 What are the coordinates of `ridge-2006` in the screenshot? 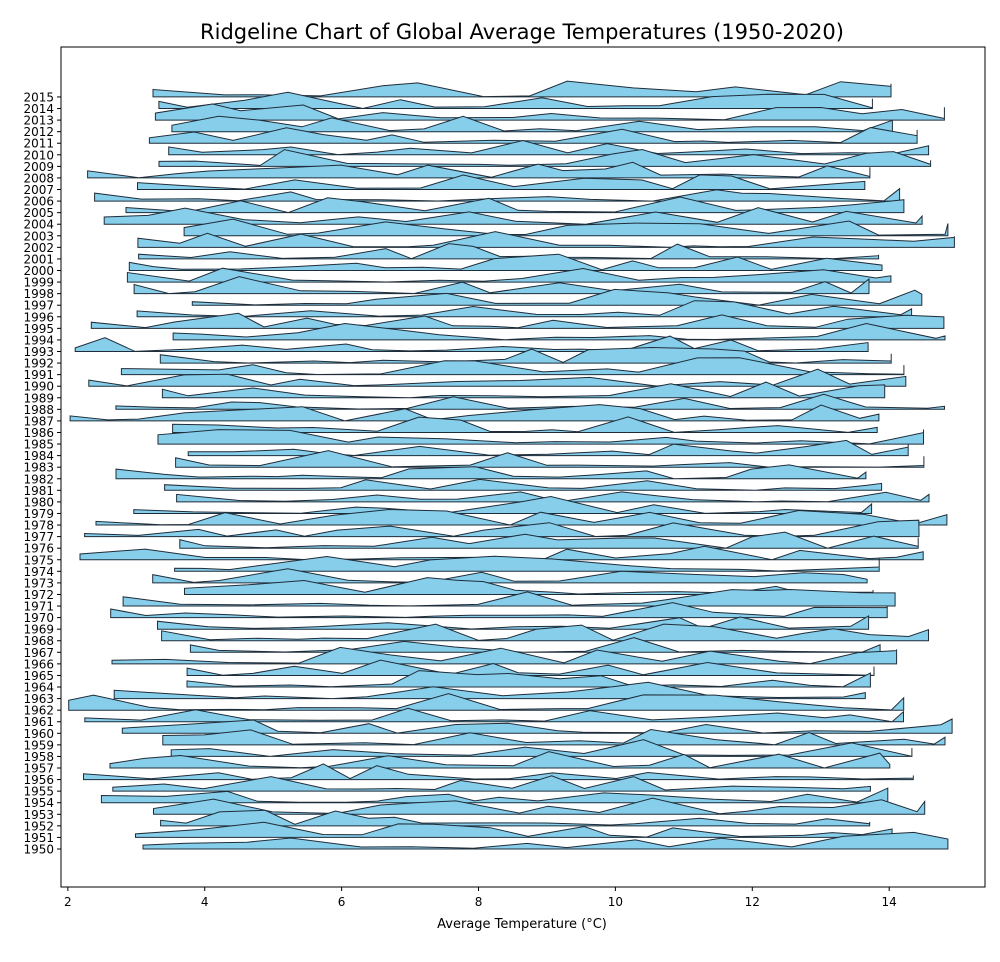 It's located at (497, 194).